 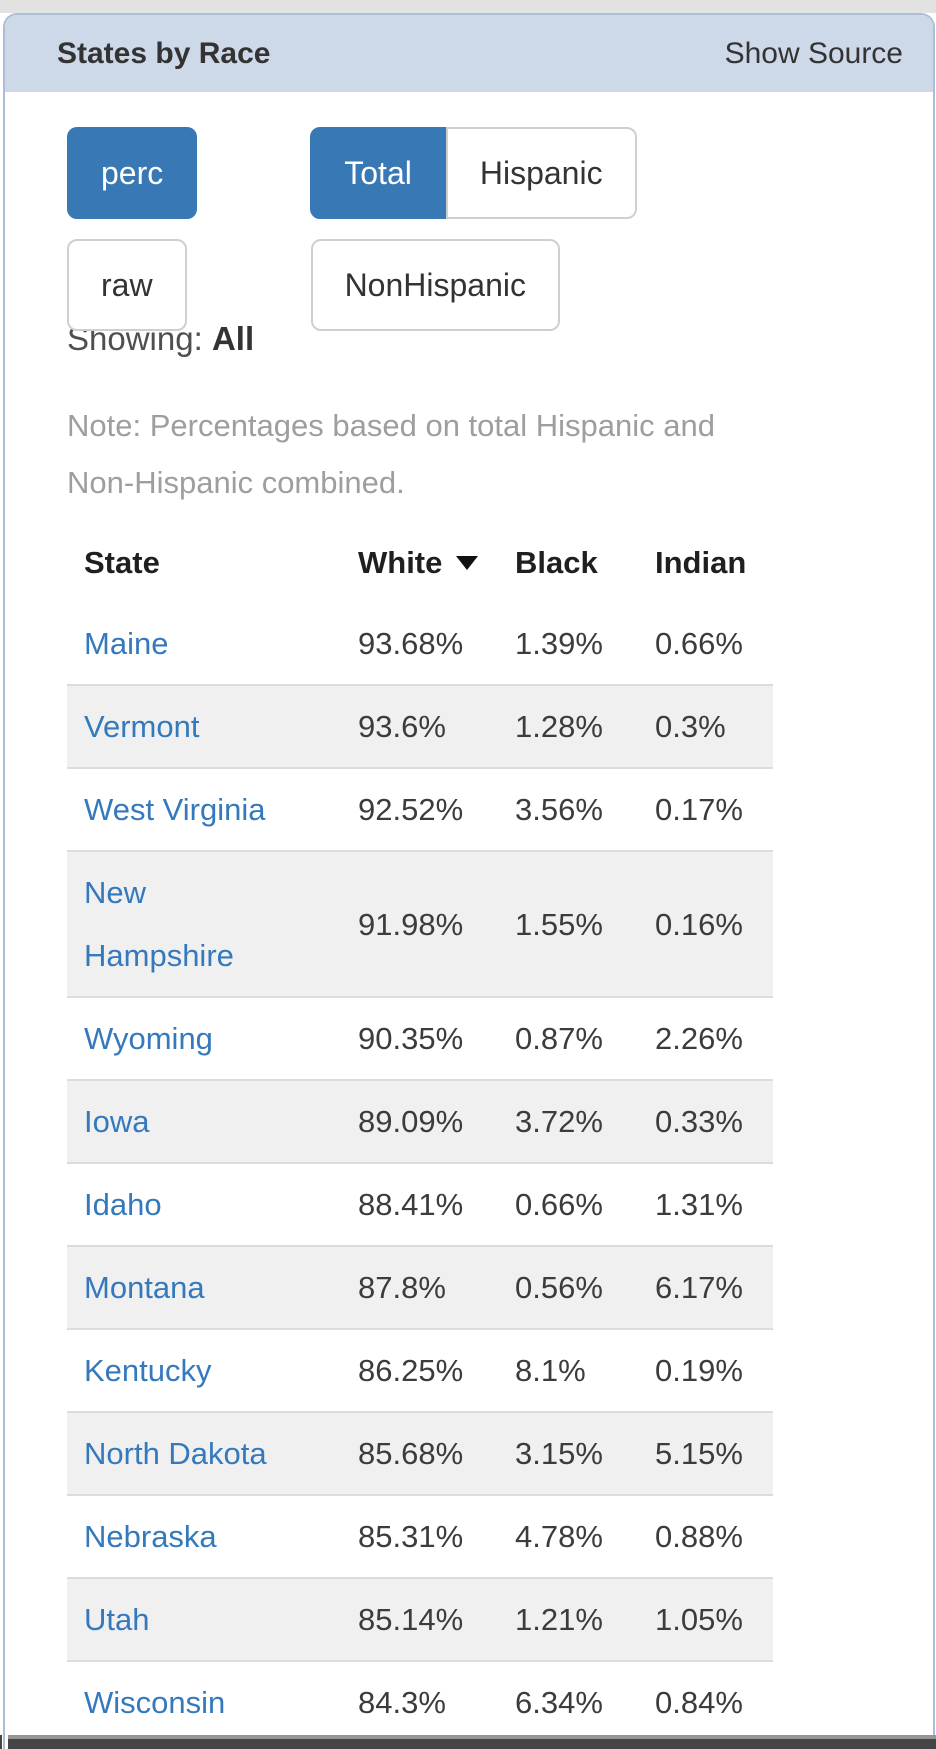 I want to click on state-cell: New Hampshire, so click(x=204, y=923).